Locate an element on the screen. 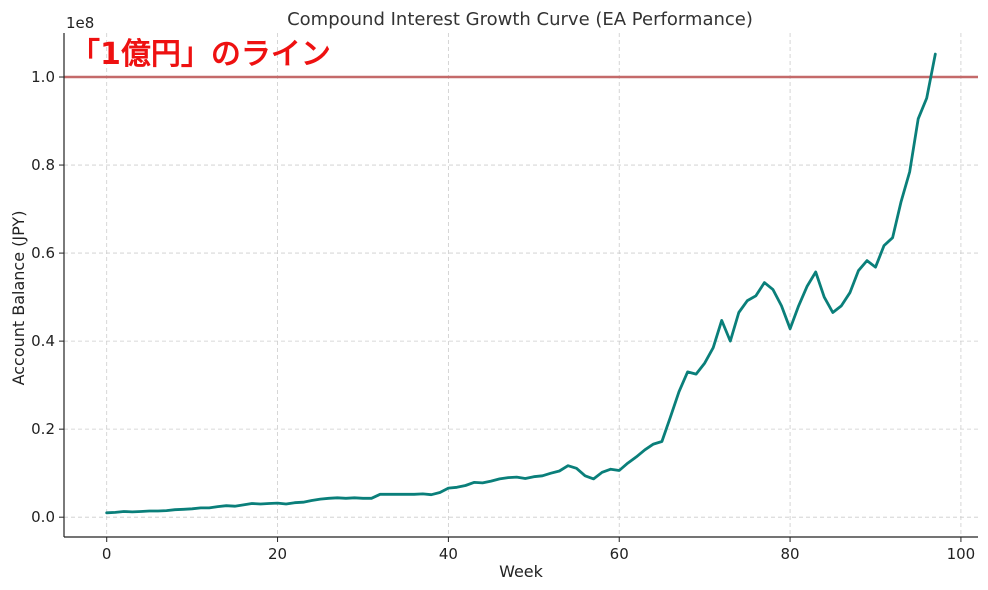 The width and height of the screenshot is (988, 590). x-tick-label: 80 is located at coordinates (790, 554).